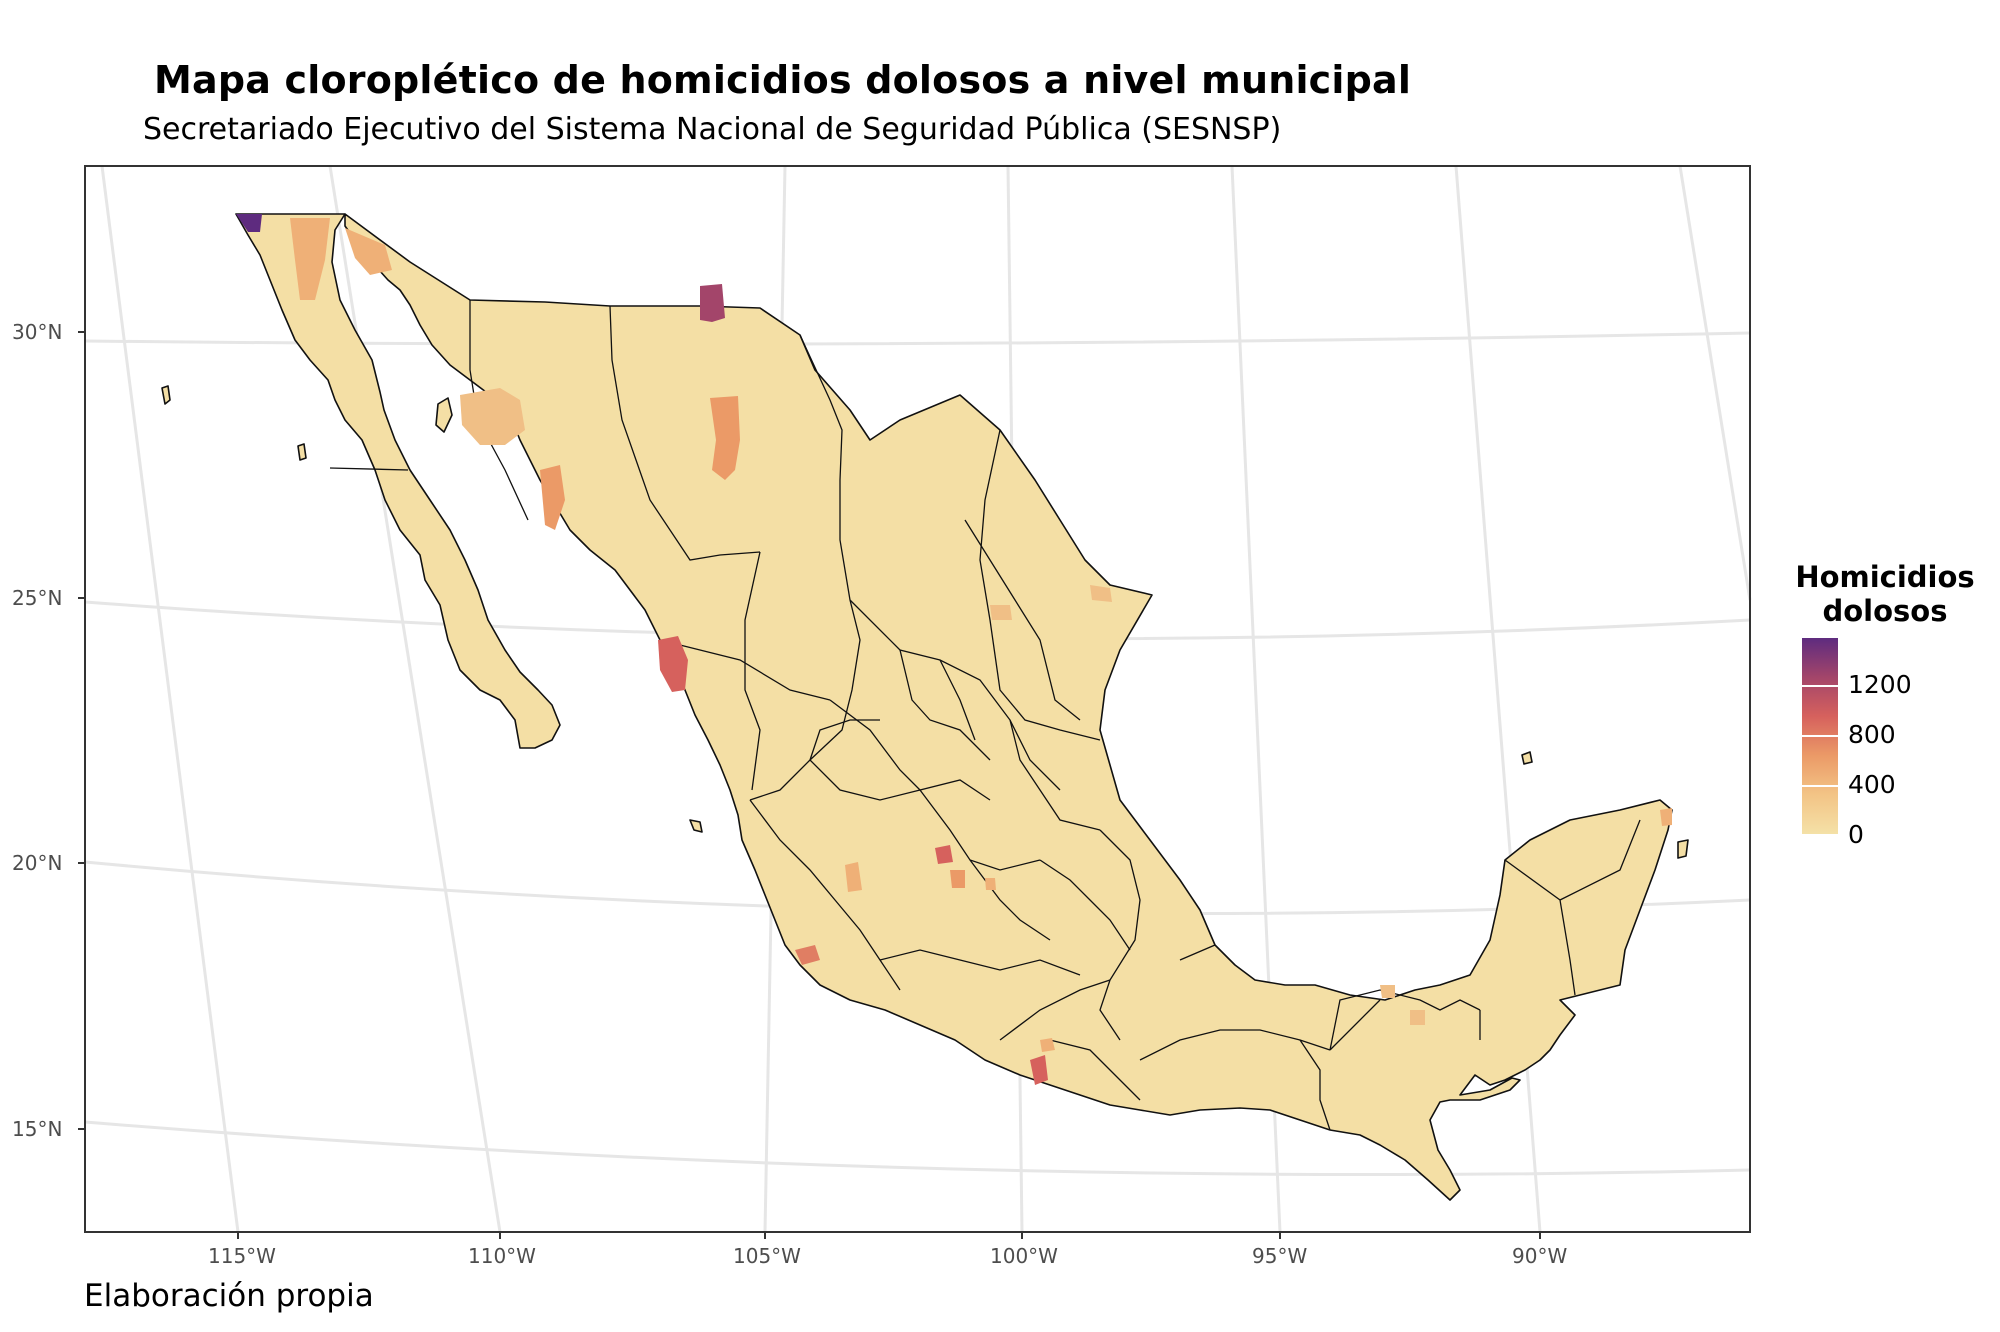  What do you see at coordinates (853, 877) in the screenshot?
I see `hotspot-uruapan` at bounding box center [853, 877].